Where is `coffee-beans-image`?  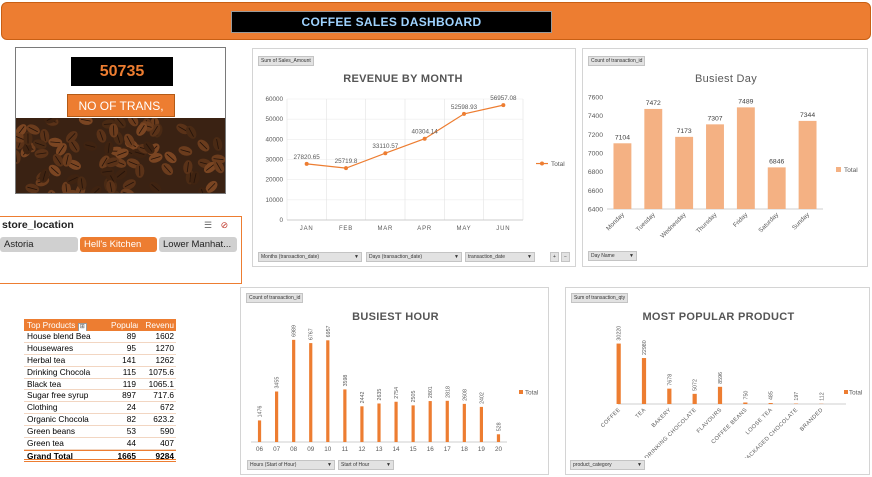 coffee-beans-image is located at coordinates (120, 155).